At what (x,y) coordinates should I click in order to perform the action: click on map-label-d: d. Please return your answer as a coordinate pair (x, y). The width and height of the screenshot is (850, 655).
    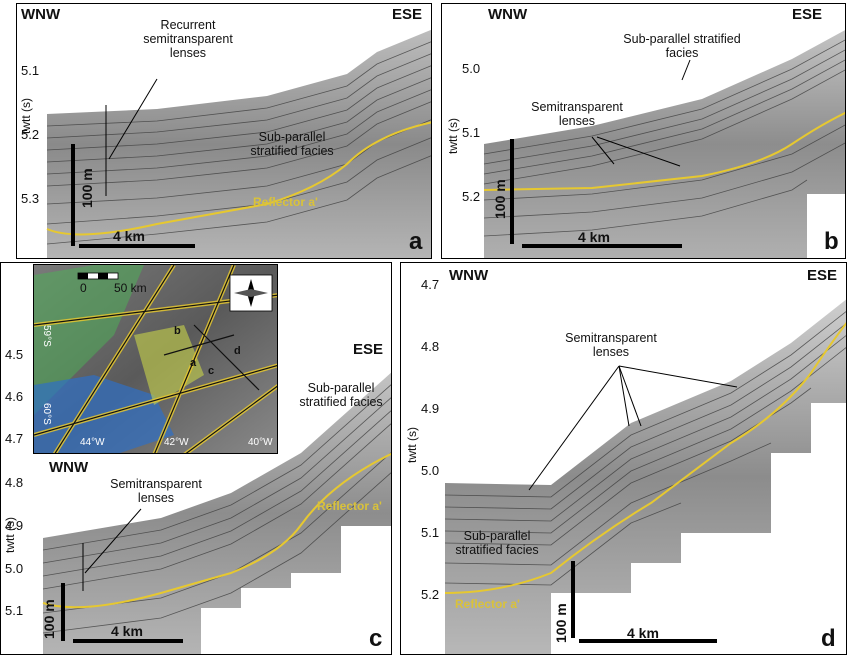
    Looking at the image, I should click on (237, 351).